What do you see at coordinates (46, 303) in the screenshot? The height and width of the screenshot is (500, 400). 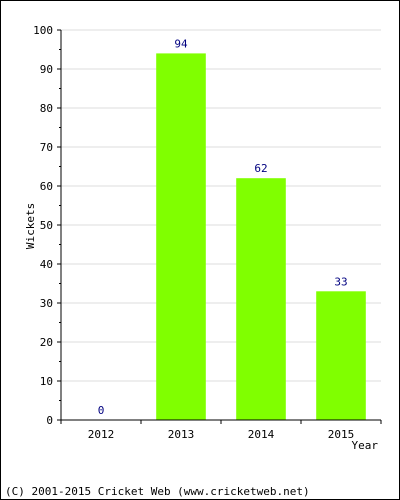 I see `y-tick-label: 30` at bounding box center [46, 303].